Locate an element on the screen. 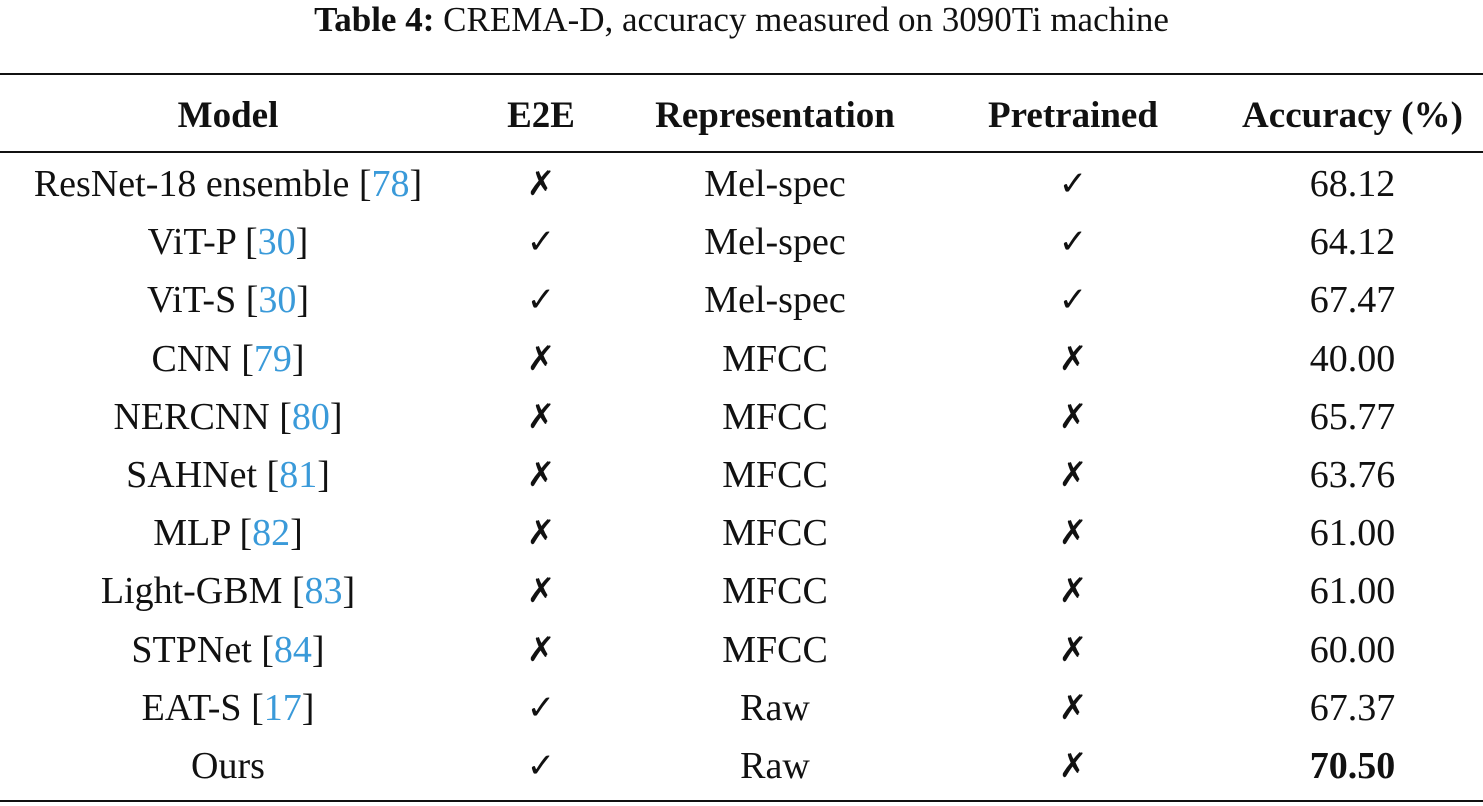  table-row: CNN [79] ✗ MFCC ✗ 40.00 is located at coordinates (741, 359).